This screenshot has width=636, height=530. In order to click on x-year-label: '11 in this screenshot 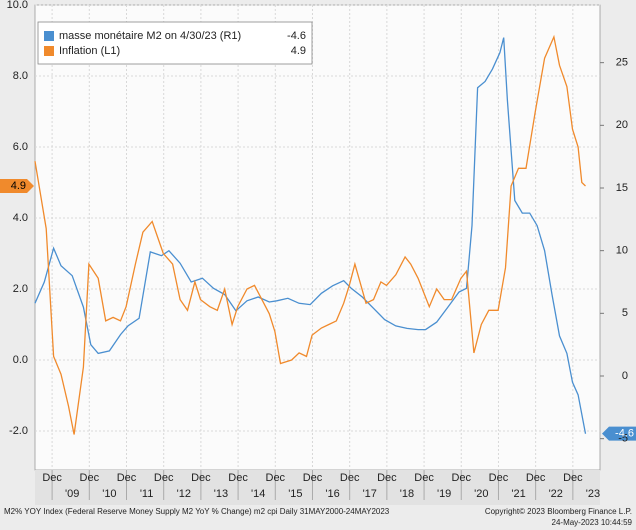, I will do `click(147, 494)`.